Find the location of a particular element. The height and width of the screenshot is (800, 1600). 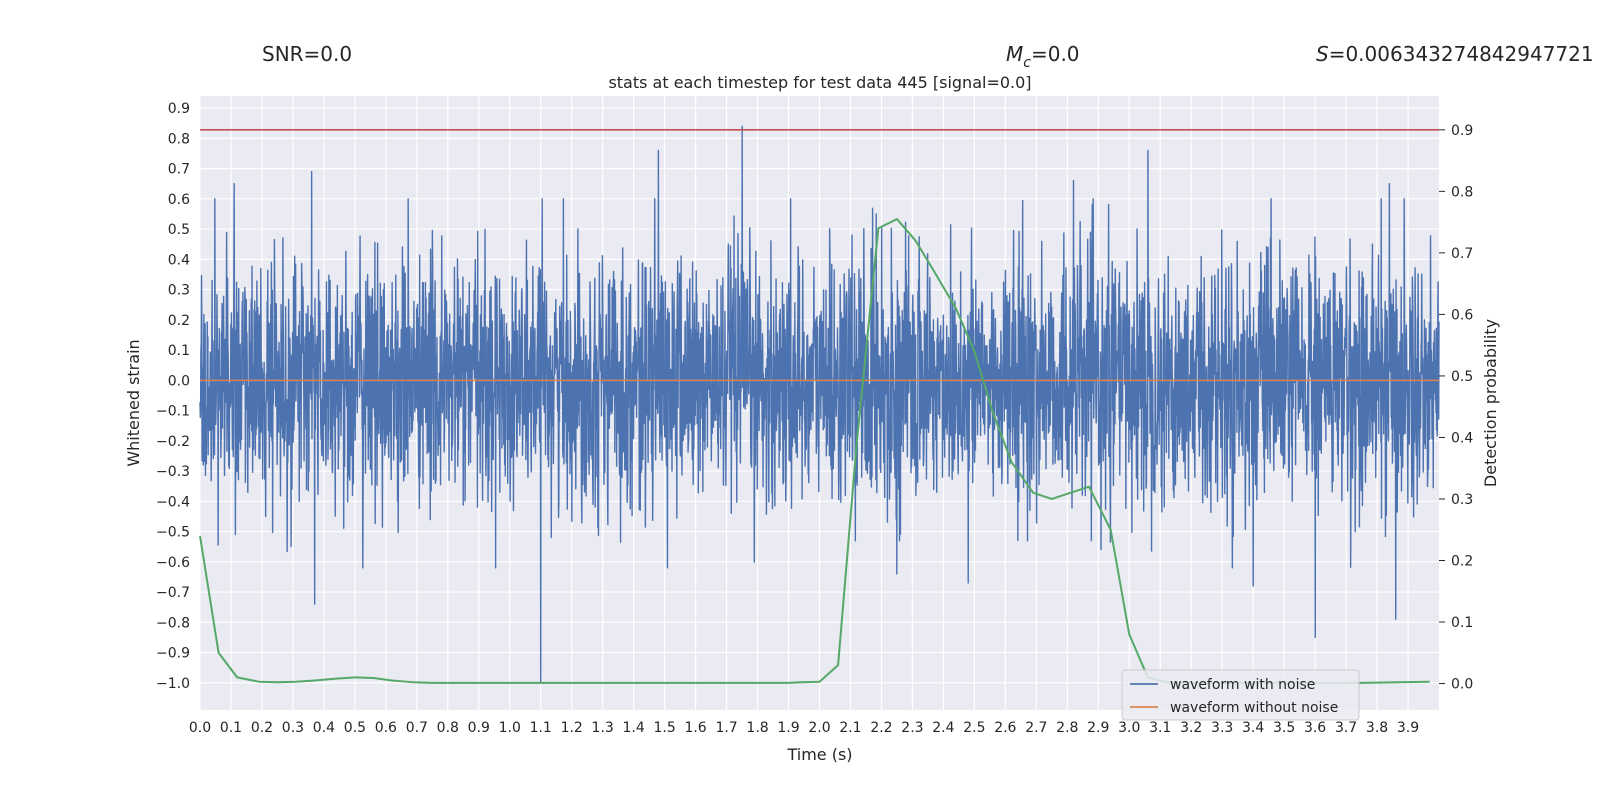

legend-box is located at coordinates (1240, 695).